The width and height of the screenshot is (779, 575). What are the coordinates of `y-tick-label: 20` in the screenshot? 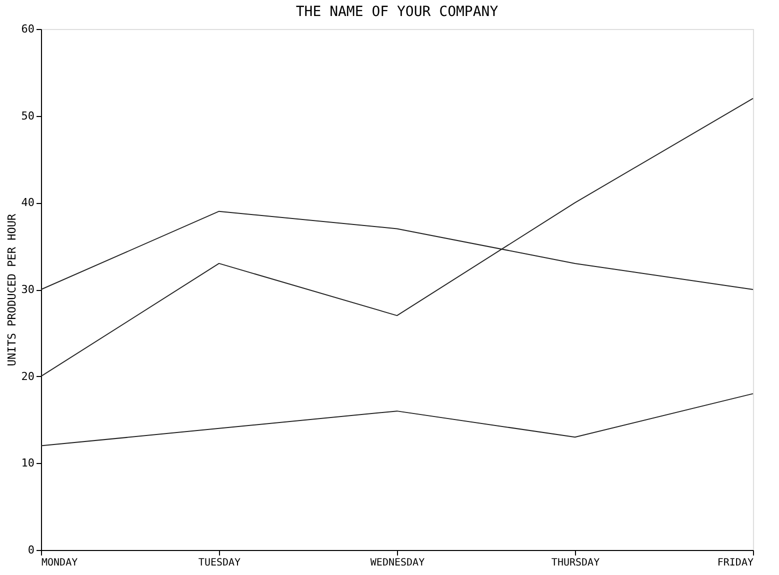 It's located at (27, 376).